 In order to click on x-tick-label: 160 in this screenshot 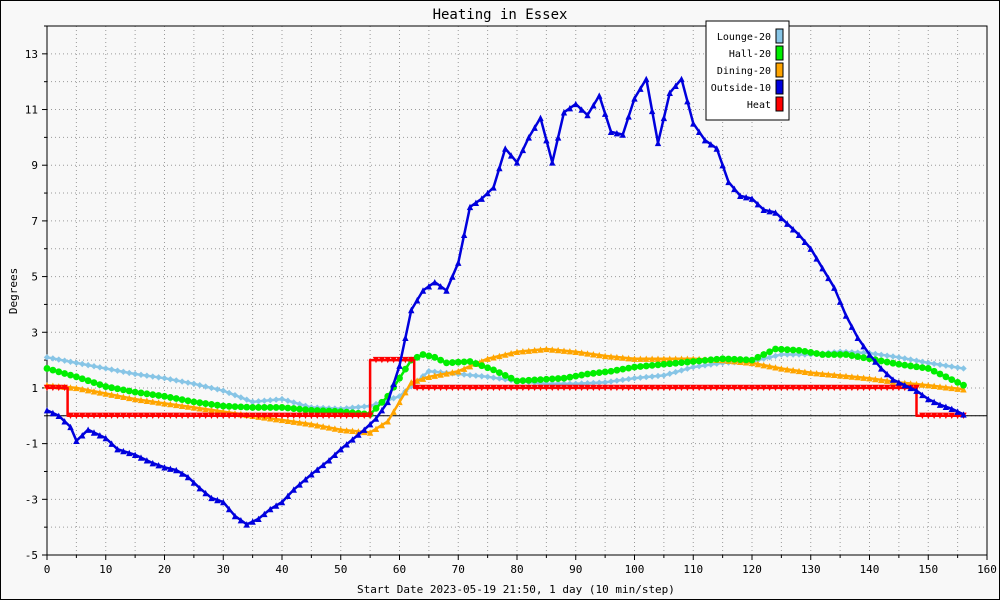, I will do `click(987, 569)`.